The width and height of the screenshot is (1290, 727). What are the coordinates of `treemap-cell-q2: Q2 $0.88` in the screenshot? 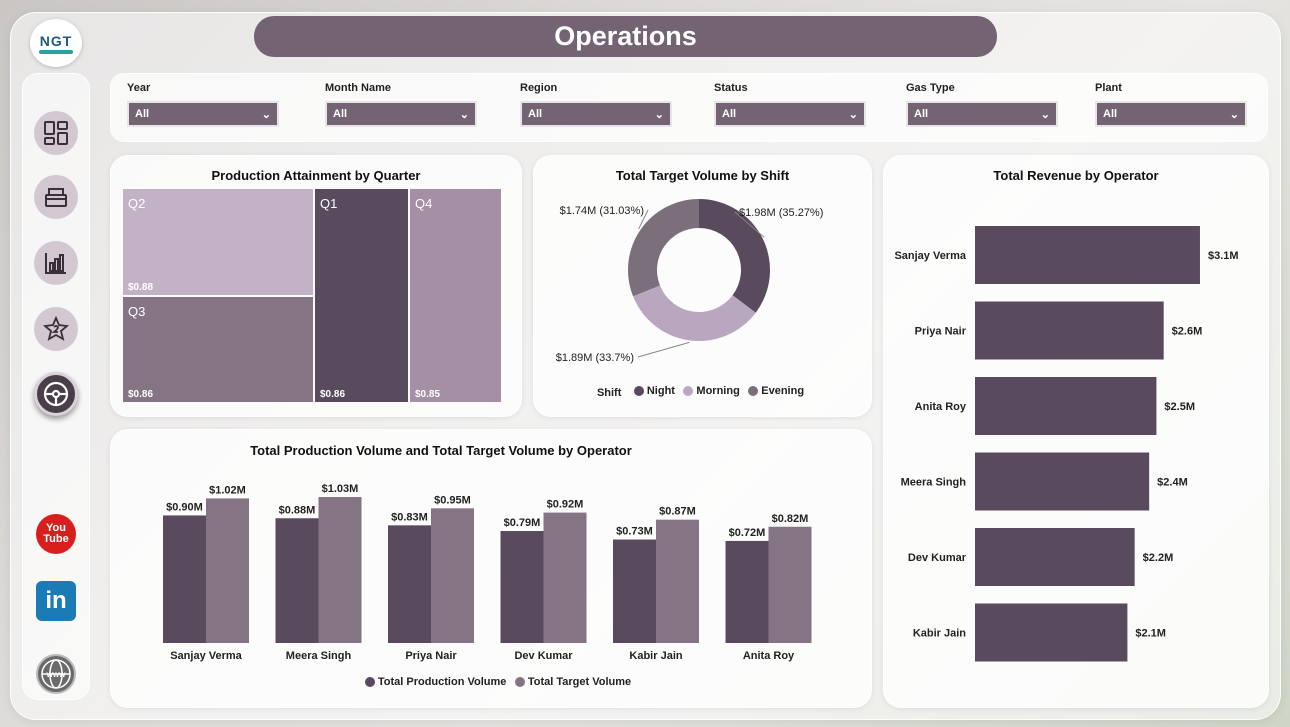 It's located at (218, 242).